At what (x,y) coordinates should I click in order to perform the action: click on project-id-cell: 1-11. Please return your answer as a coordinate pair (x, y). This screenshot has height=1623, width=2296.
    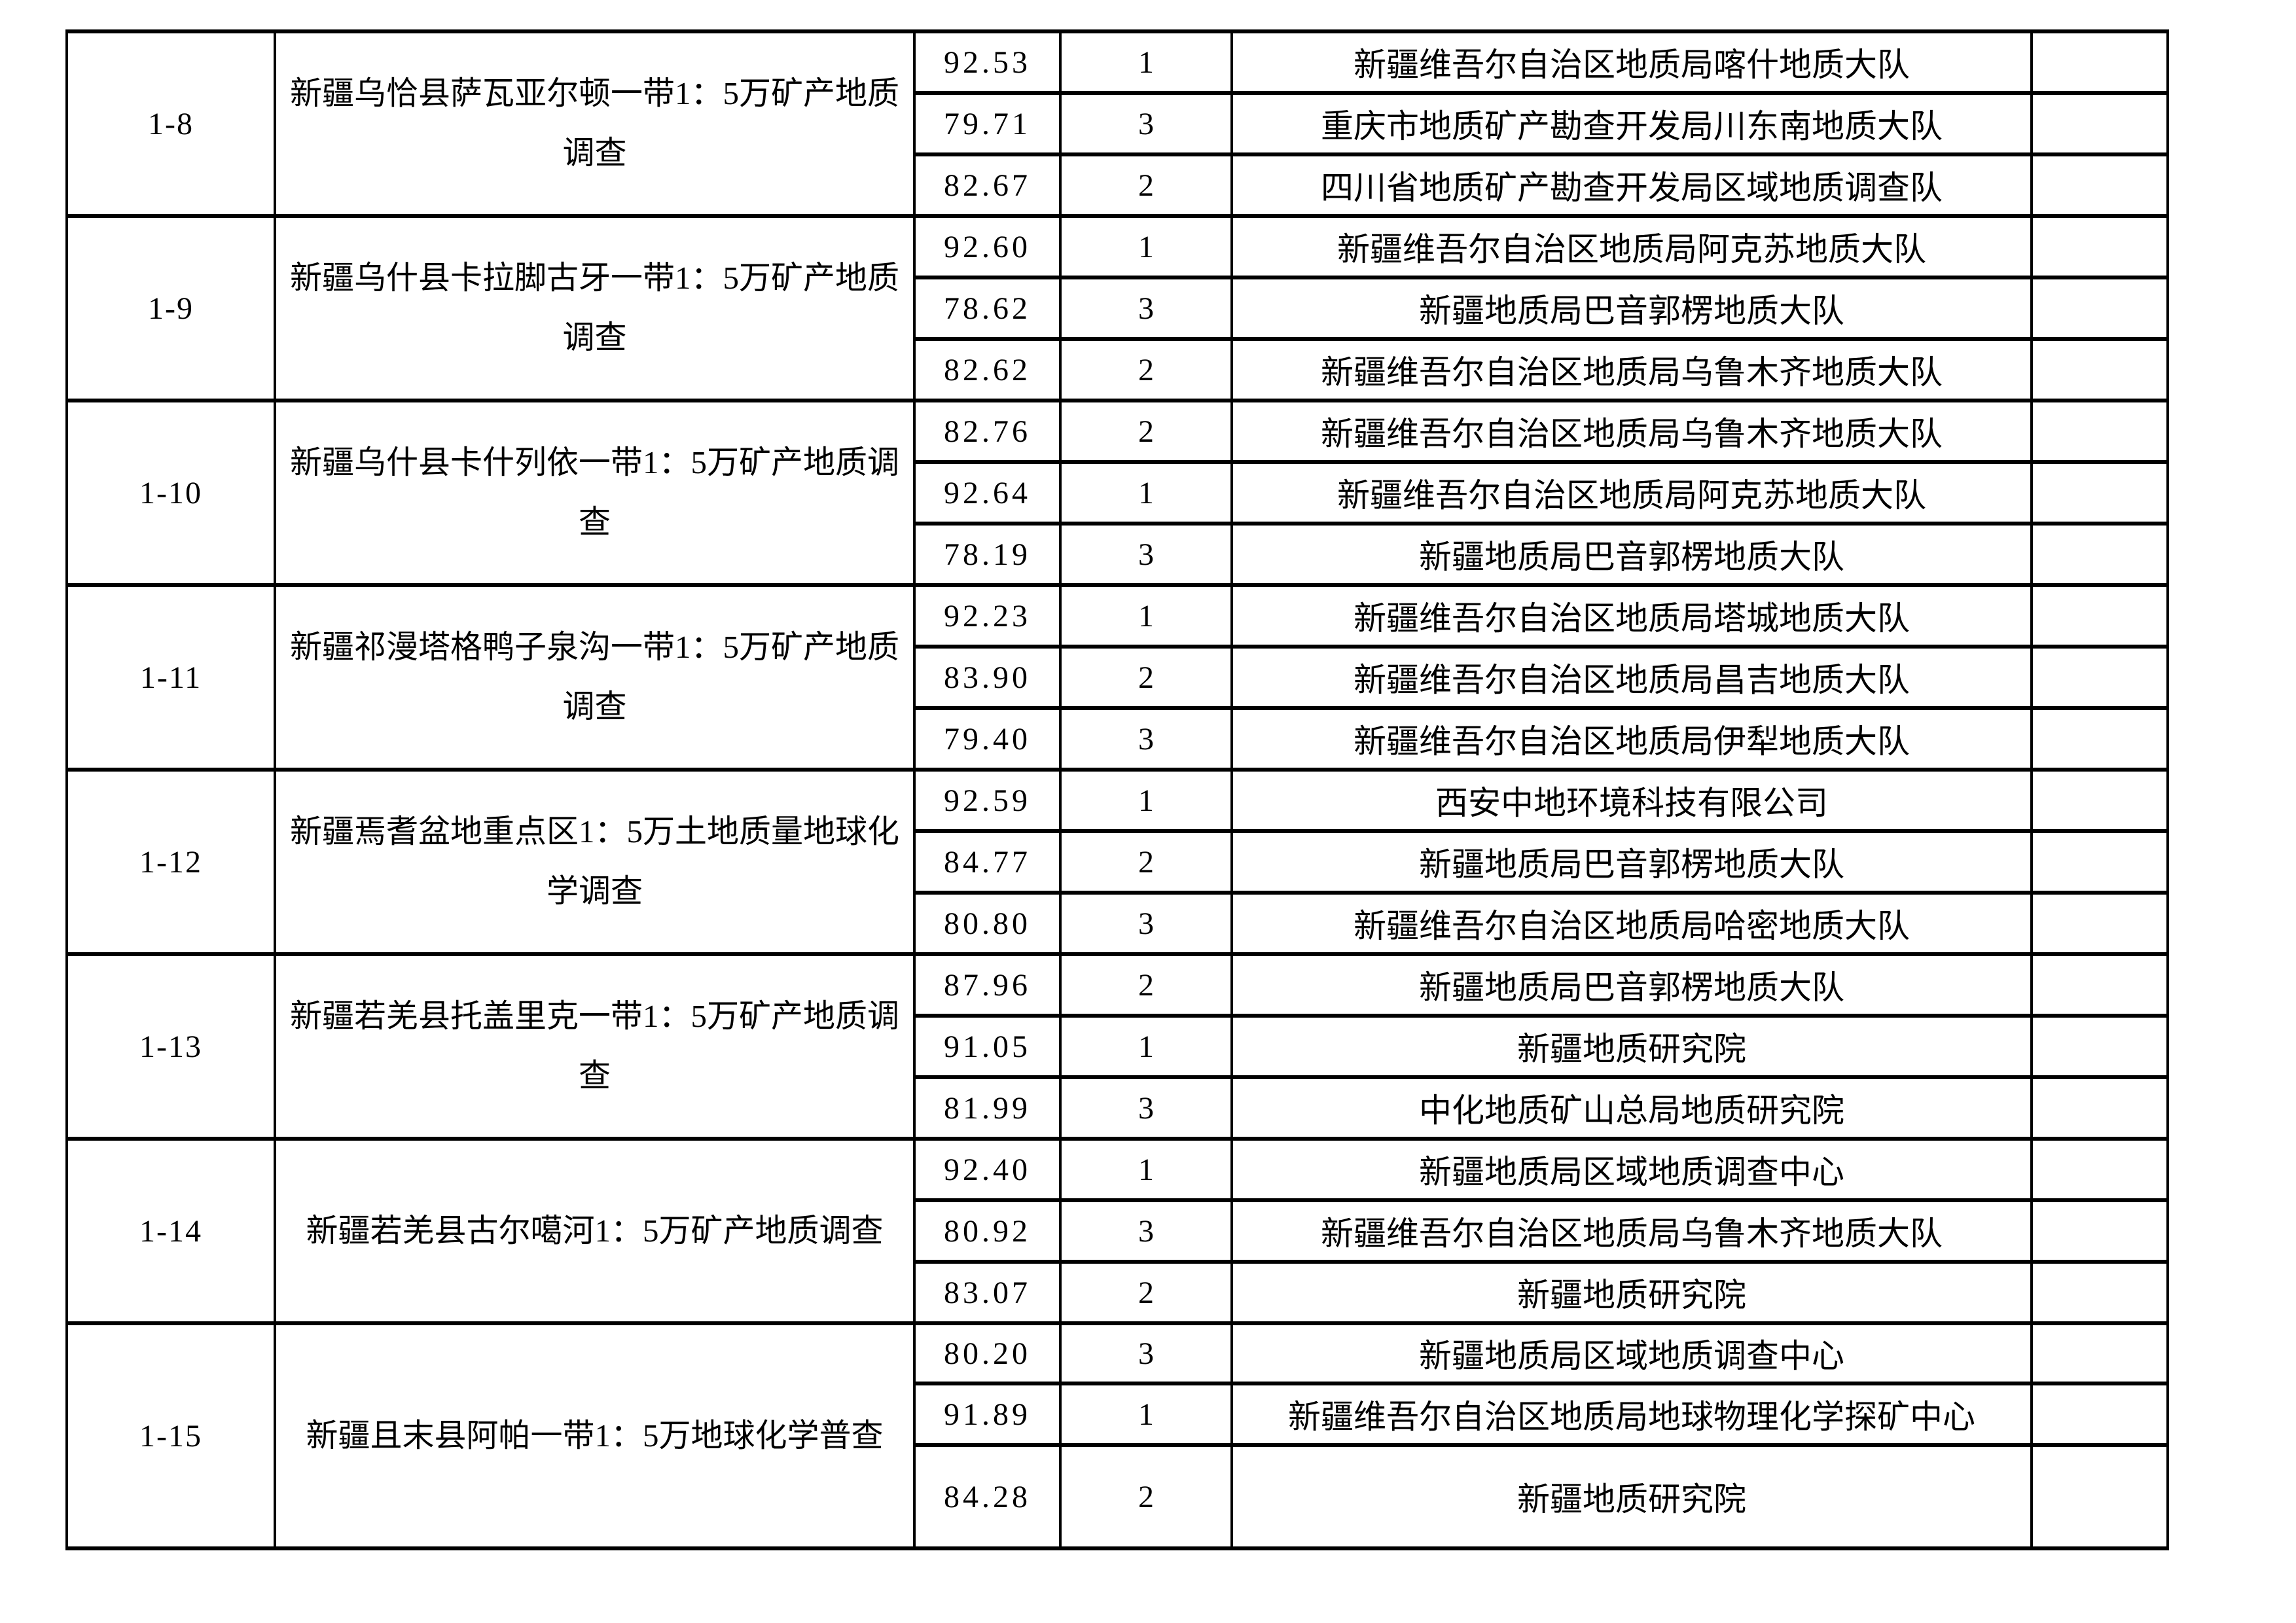
    Looking at the image, I should click on (170, 677).